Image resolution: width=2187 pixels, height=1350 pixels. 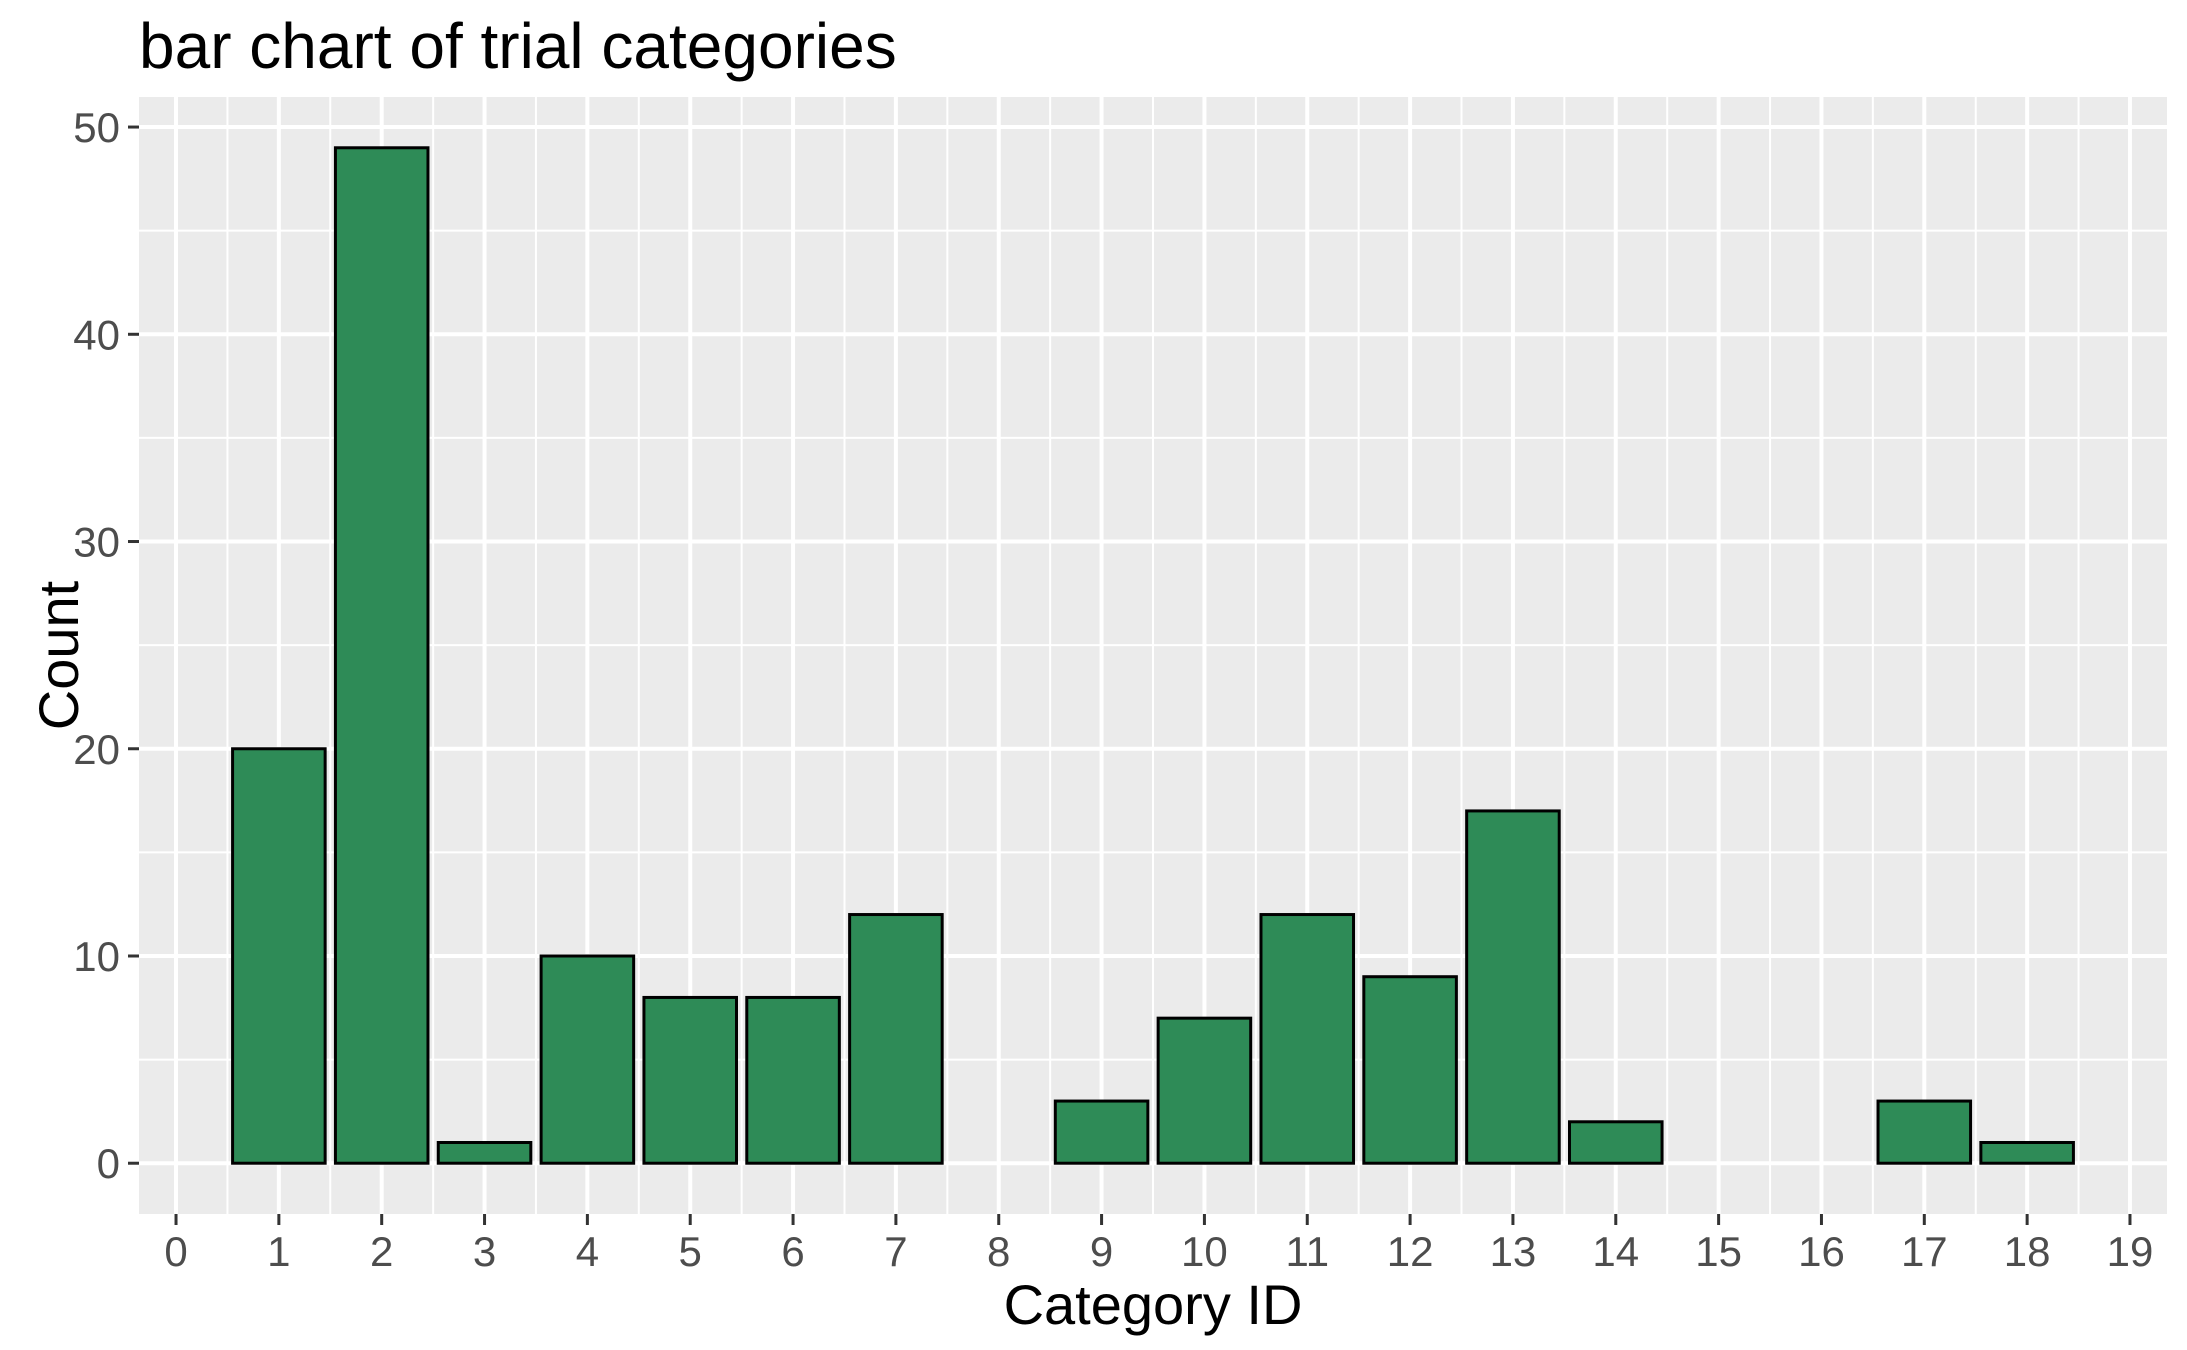 I want to click on x-tick-label: 18, so click(x=2027, y=1251).